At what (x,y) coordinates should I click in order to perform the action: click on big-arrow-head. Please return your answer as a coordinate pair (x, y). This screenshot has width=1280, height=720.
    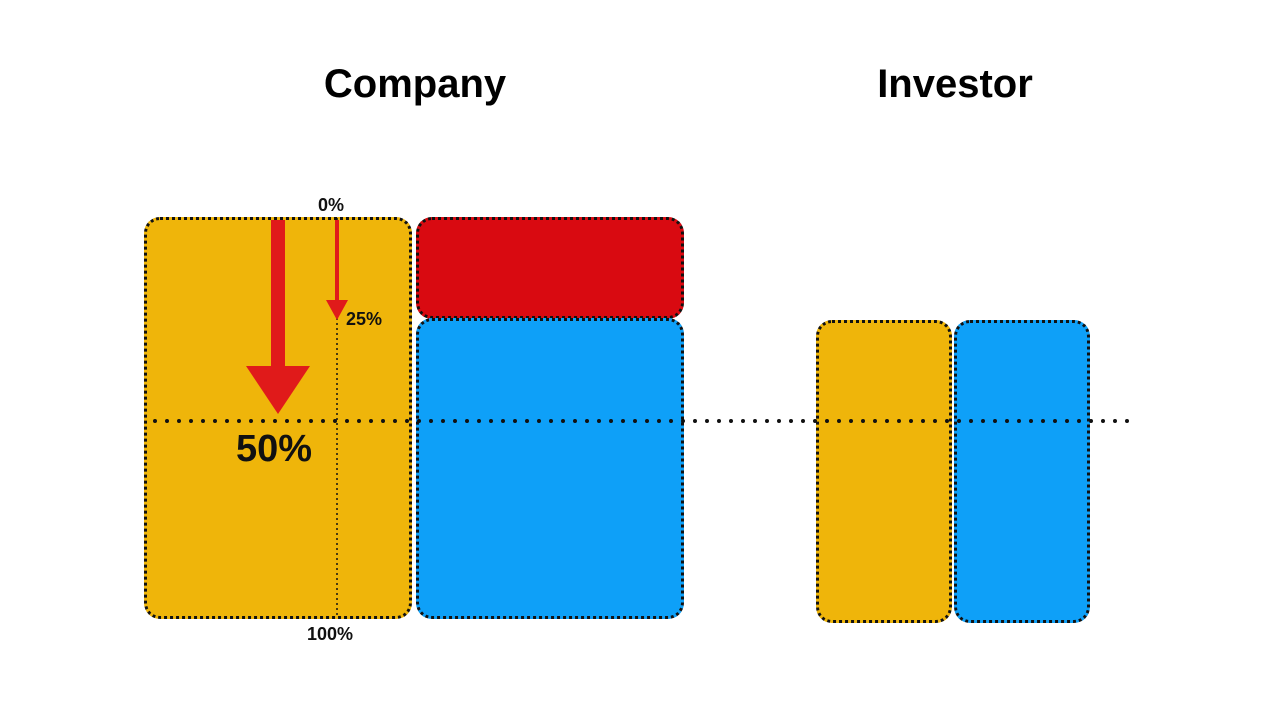
    Looking at the image, I should click on (278, 390).